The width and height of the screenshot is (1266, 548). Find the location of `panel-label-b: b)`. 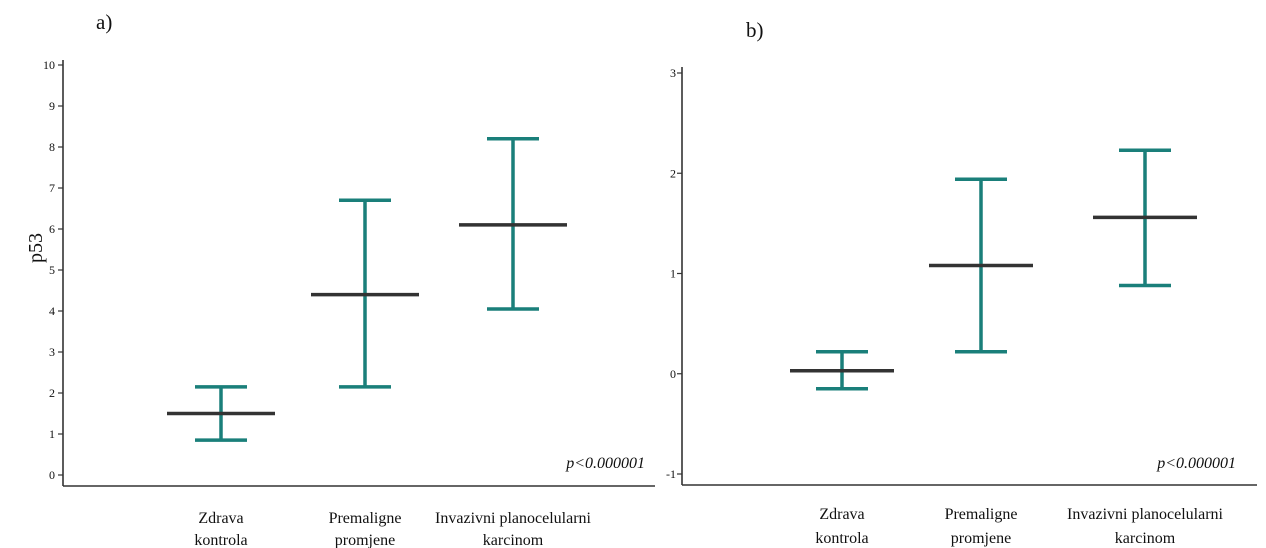

panel-label-b: b) is located at coordinates (755, 30).